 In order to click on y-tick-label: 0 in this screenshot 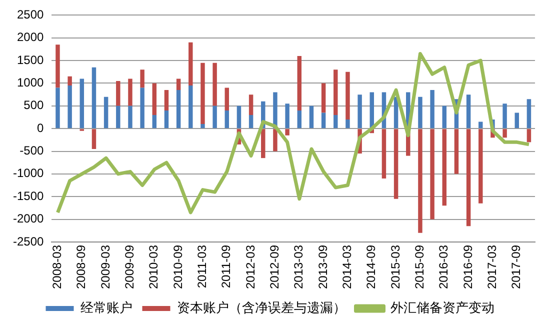, I will do `click(40, 127)`.